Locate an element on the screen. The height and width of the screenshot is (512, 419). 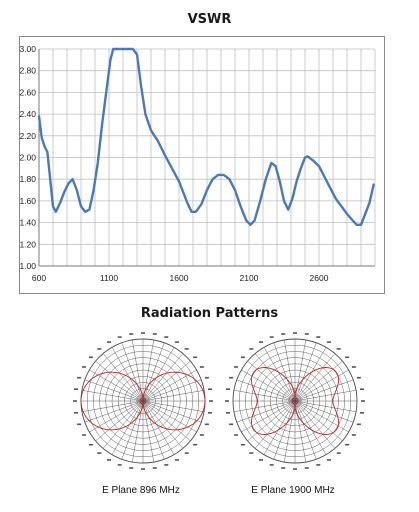
y-tick-label: 2.00 is located at coordinates (27, 158).